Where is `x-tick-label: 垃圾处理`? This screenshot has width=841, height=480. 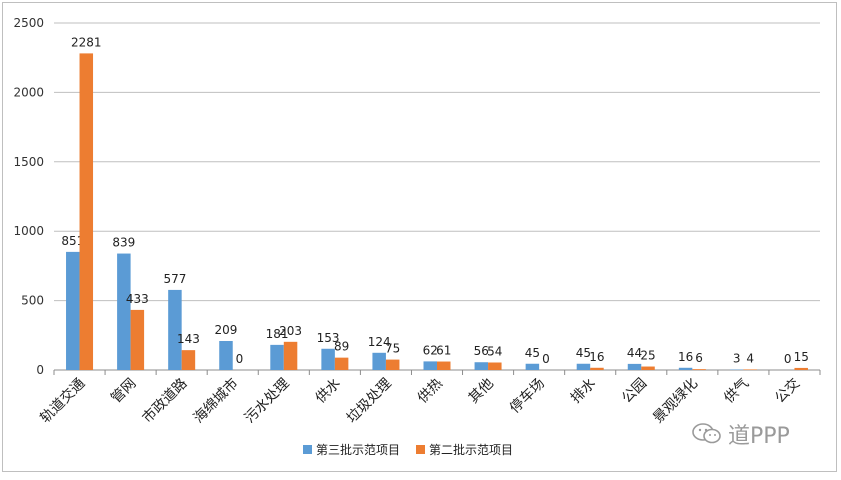 x-tick-label: 垃圾处理 is located at coordinates (369, 401).